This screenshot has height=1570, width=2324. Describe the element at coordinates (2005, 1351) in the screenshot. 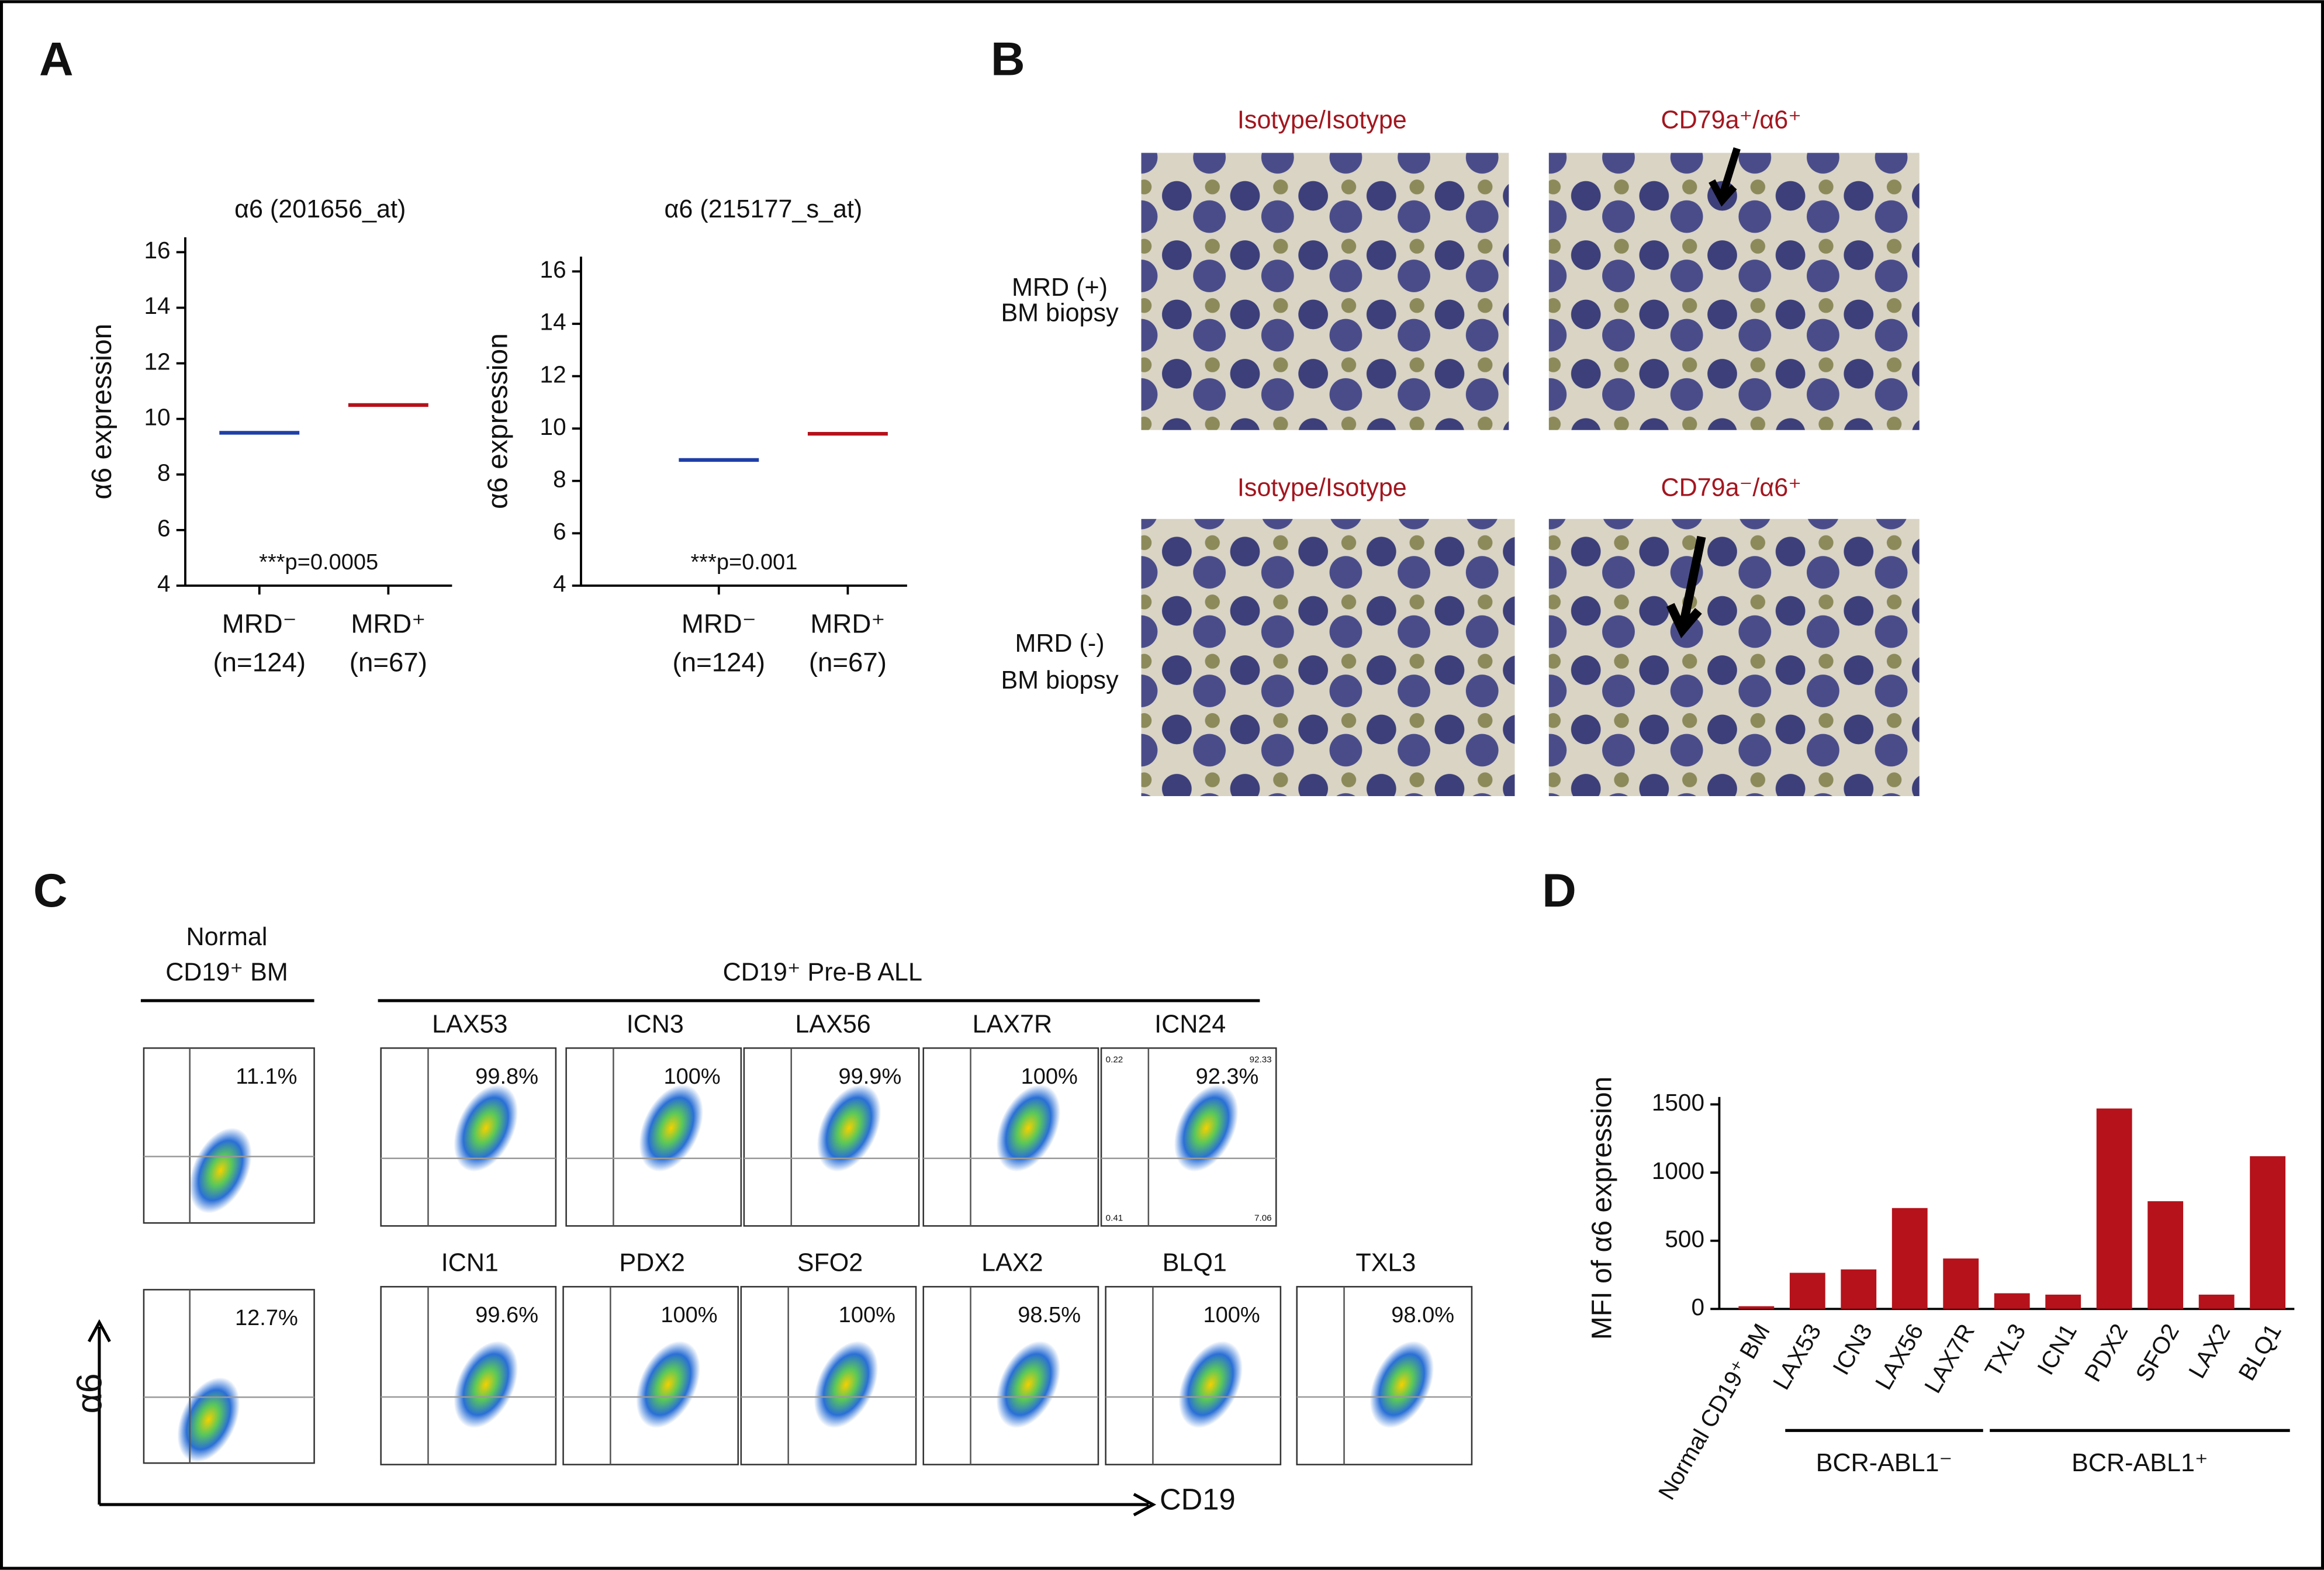

I see `x-tick-label: TXL3` at that location.